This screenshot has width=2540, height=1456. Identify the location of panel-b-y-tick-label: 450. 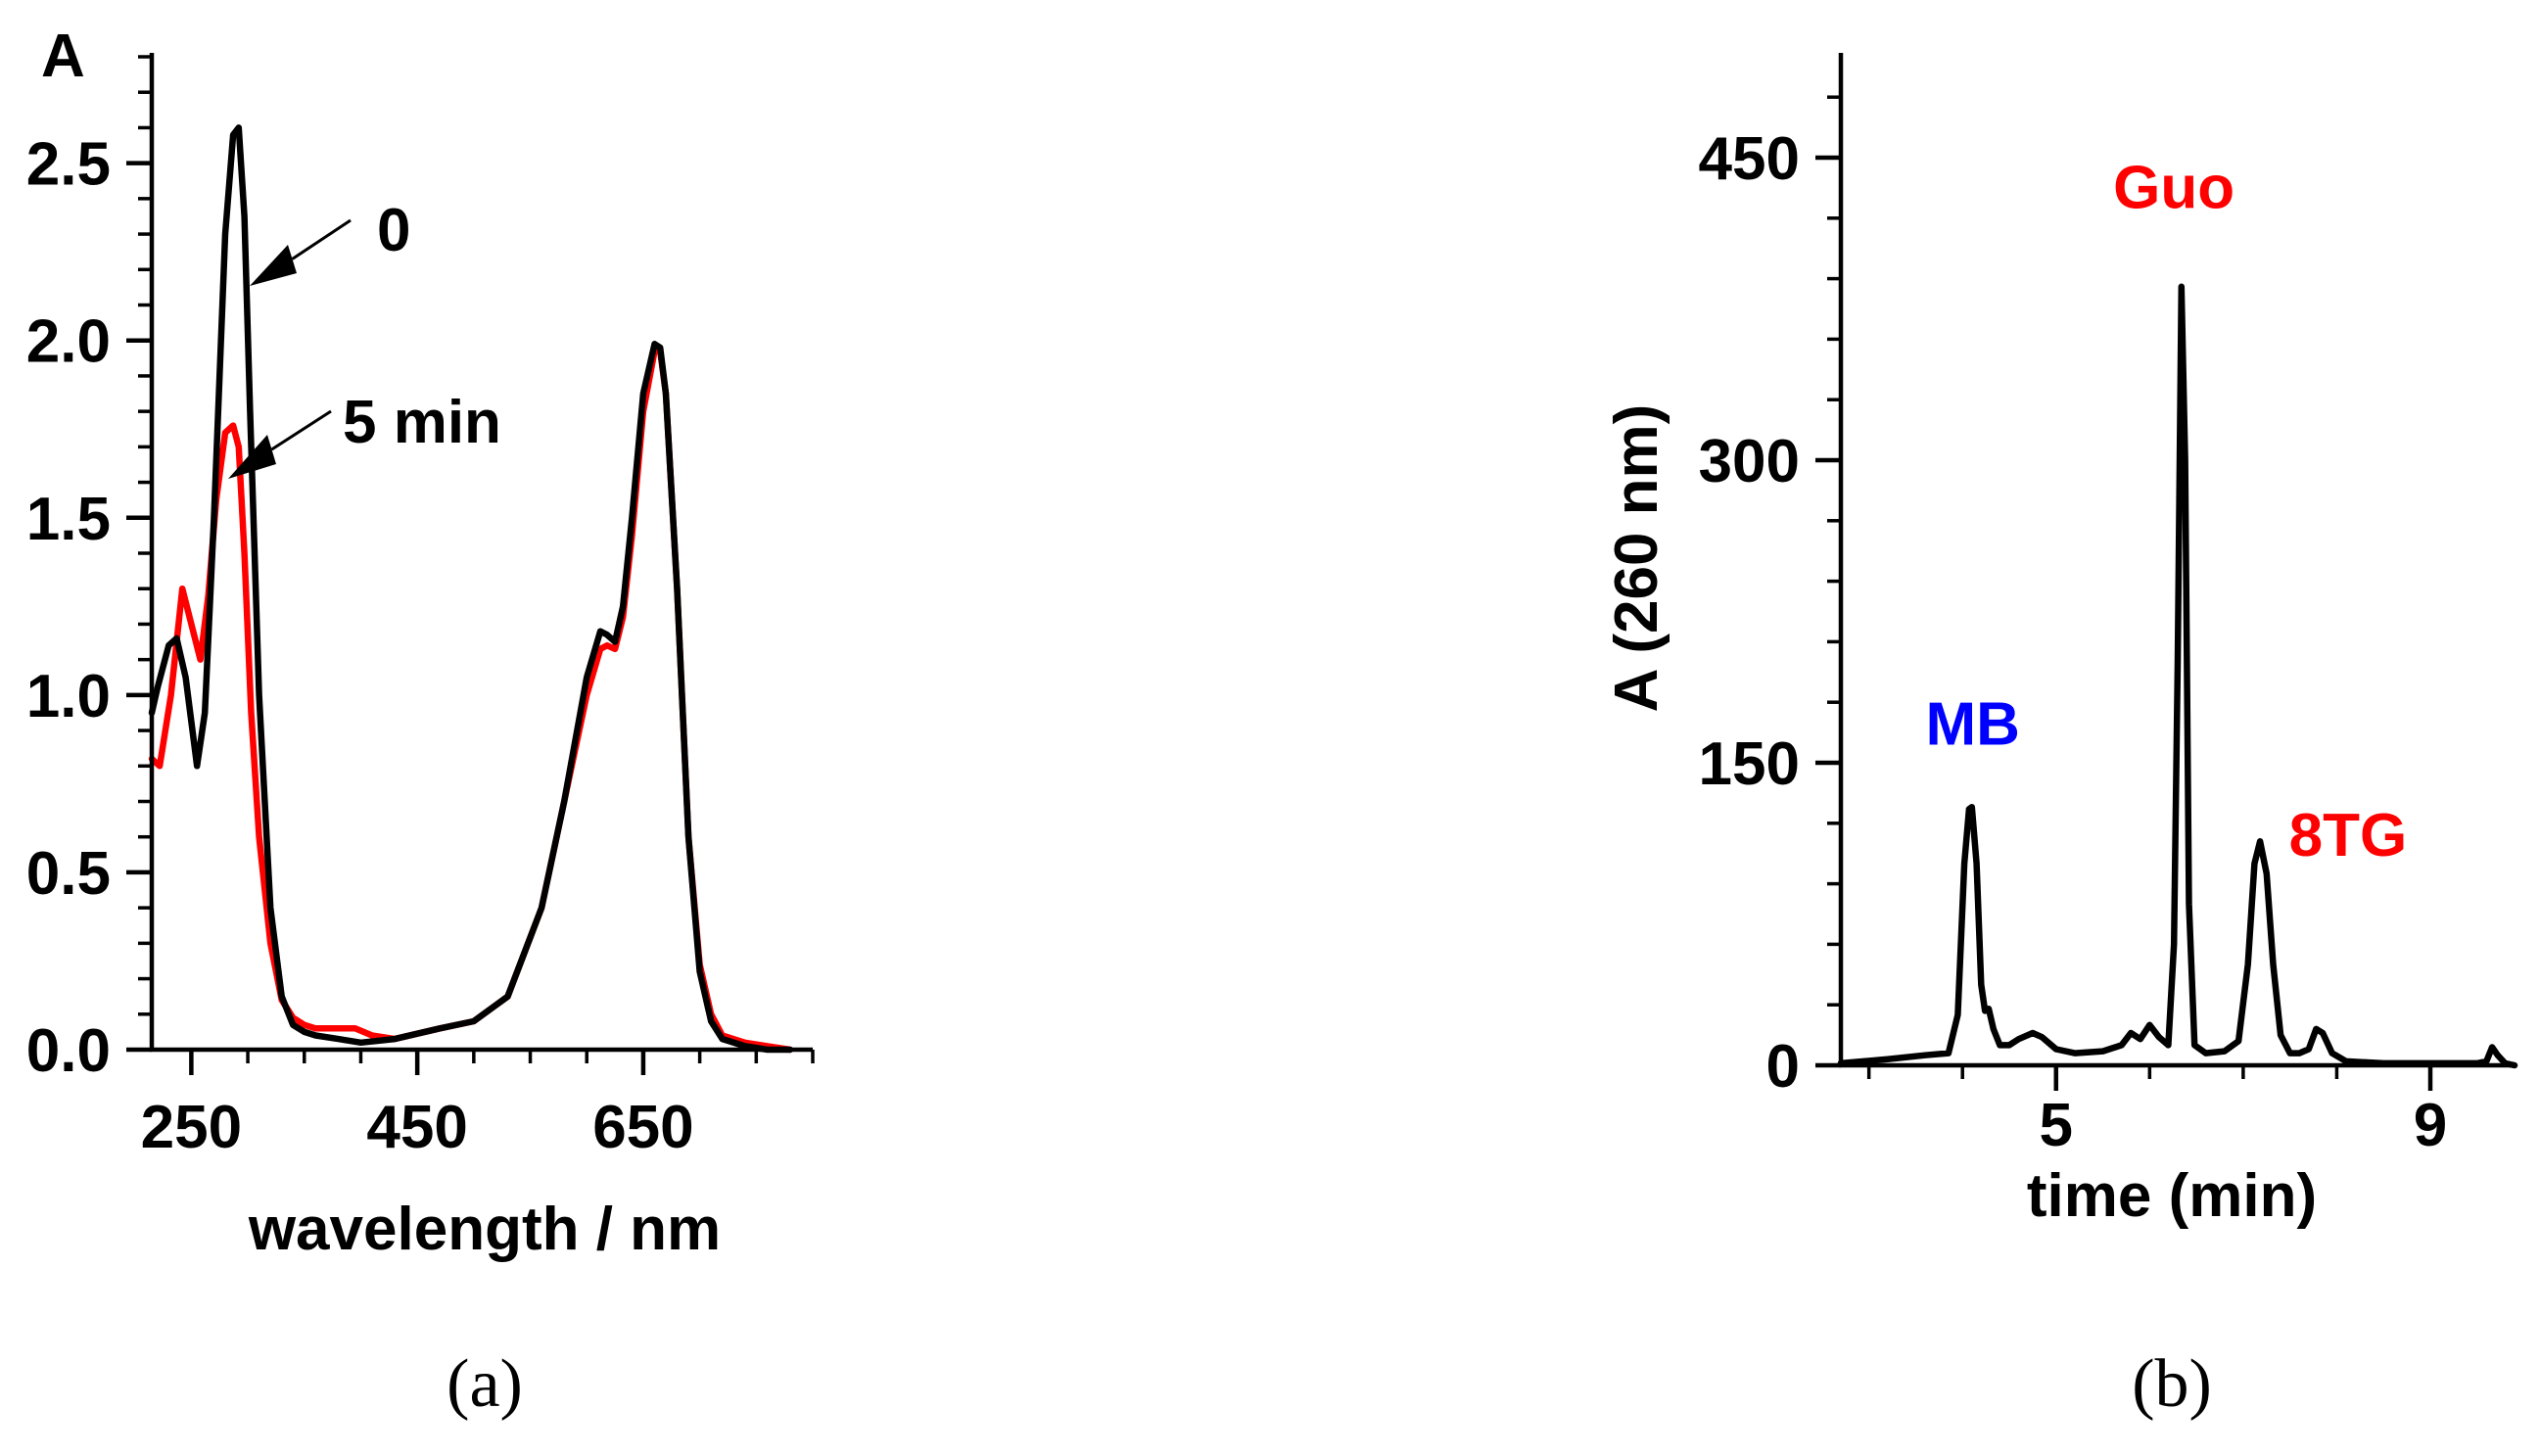
(1749, 159).